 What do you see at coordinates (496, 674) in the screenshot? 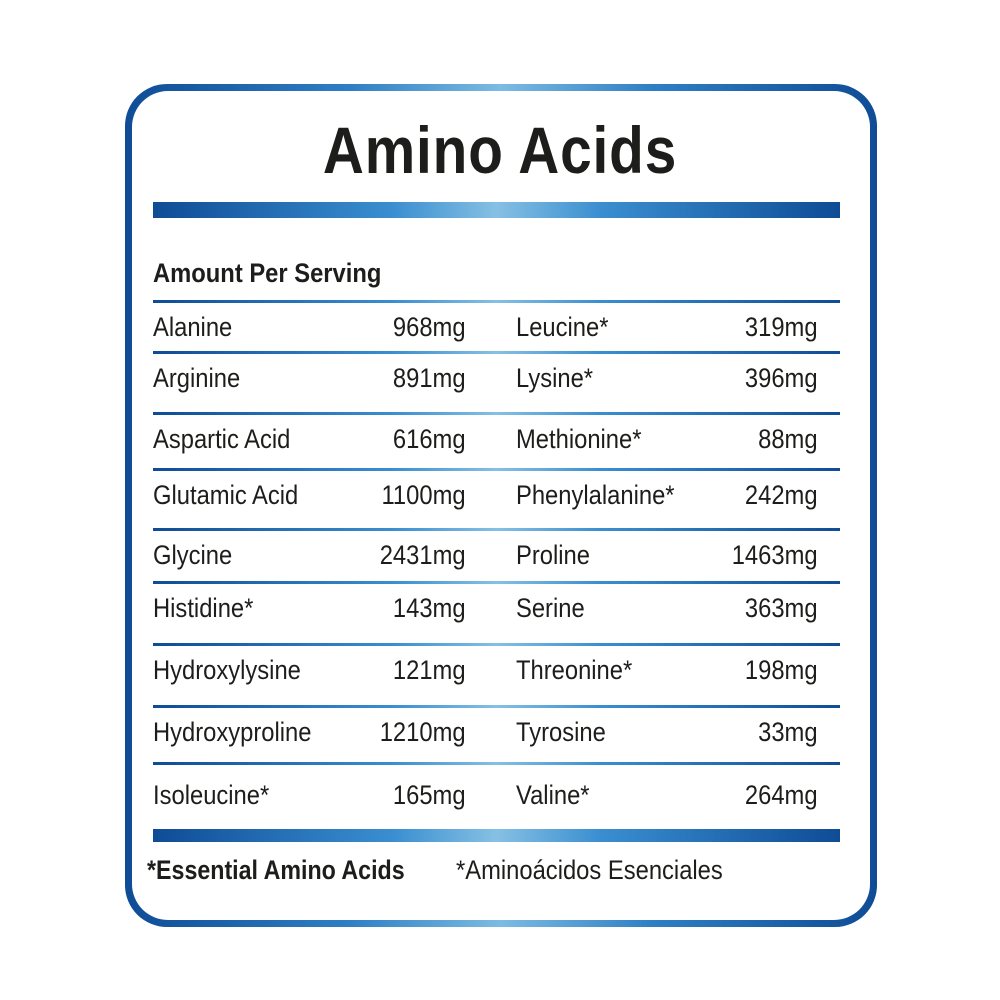
I see `table-row: Hydroxylysine 121mg Threonine* 198mg` at bounding box center [496, 674].